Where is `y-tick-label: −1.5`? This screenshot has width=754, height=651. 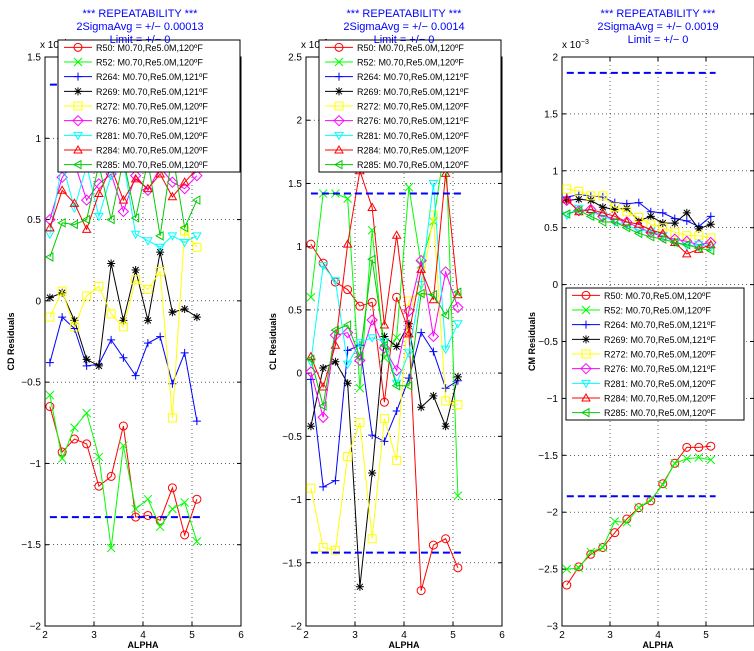 y-tick-label: −1.5 is located at coordinates (548, 456).